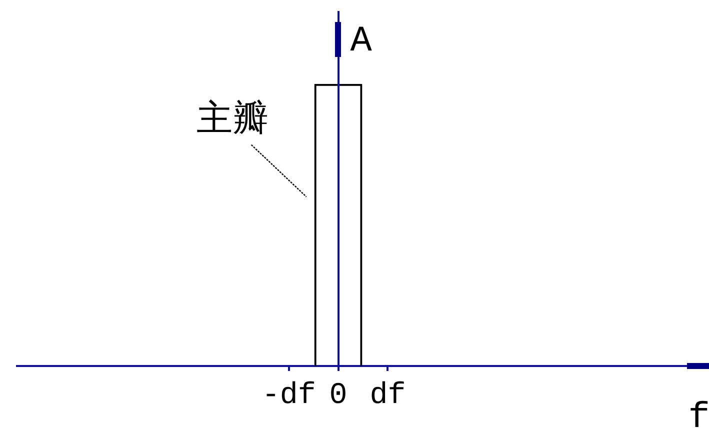 Image resolution: width=709 pixels, height=430 pixels. What do you see at coordinates (232, 119) in the screenshot?
I see `annotation: 主瓣` at bounding box center [232, 119].